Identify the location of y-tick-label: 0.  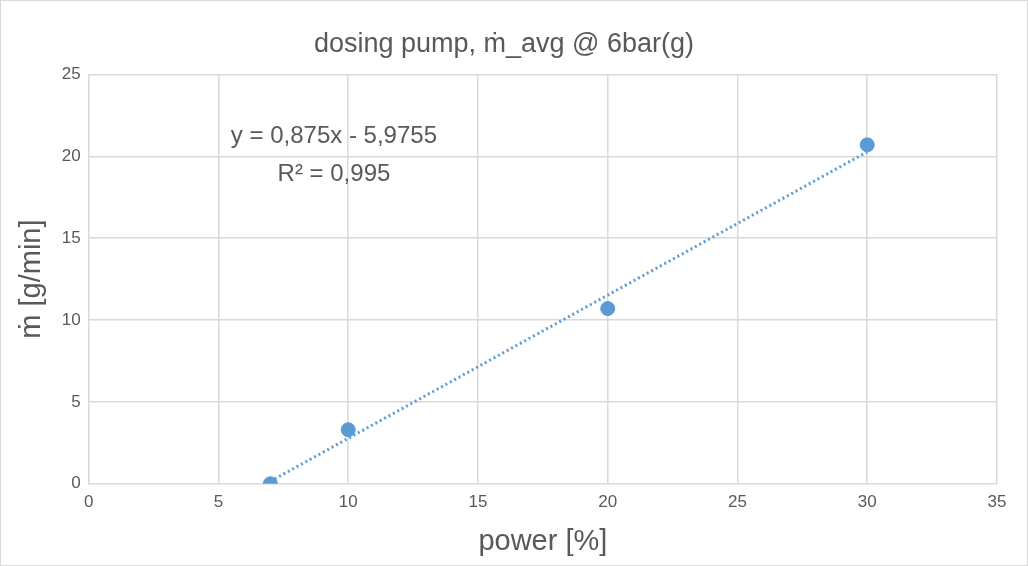
(76, 483).